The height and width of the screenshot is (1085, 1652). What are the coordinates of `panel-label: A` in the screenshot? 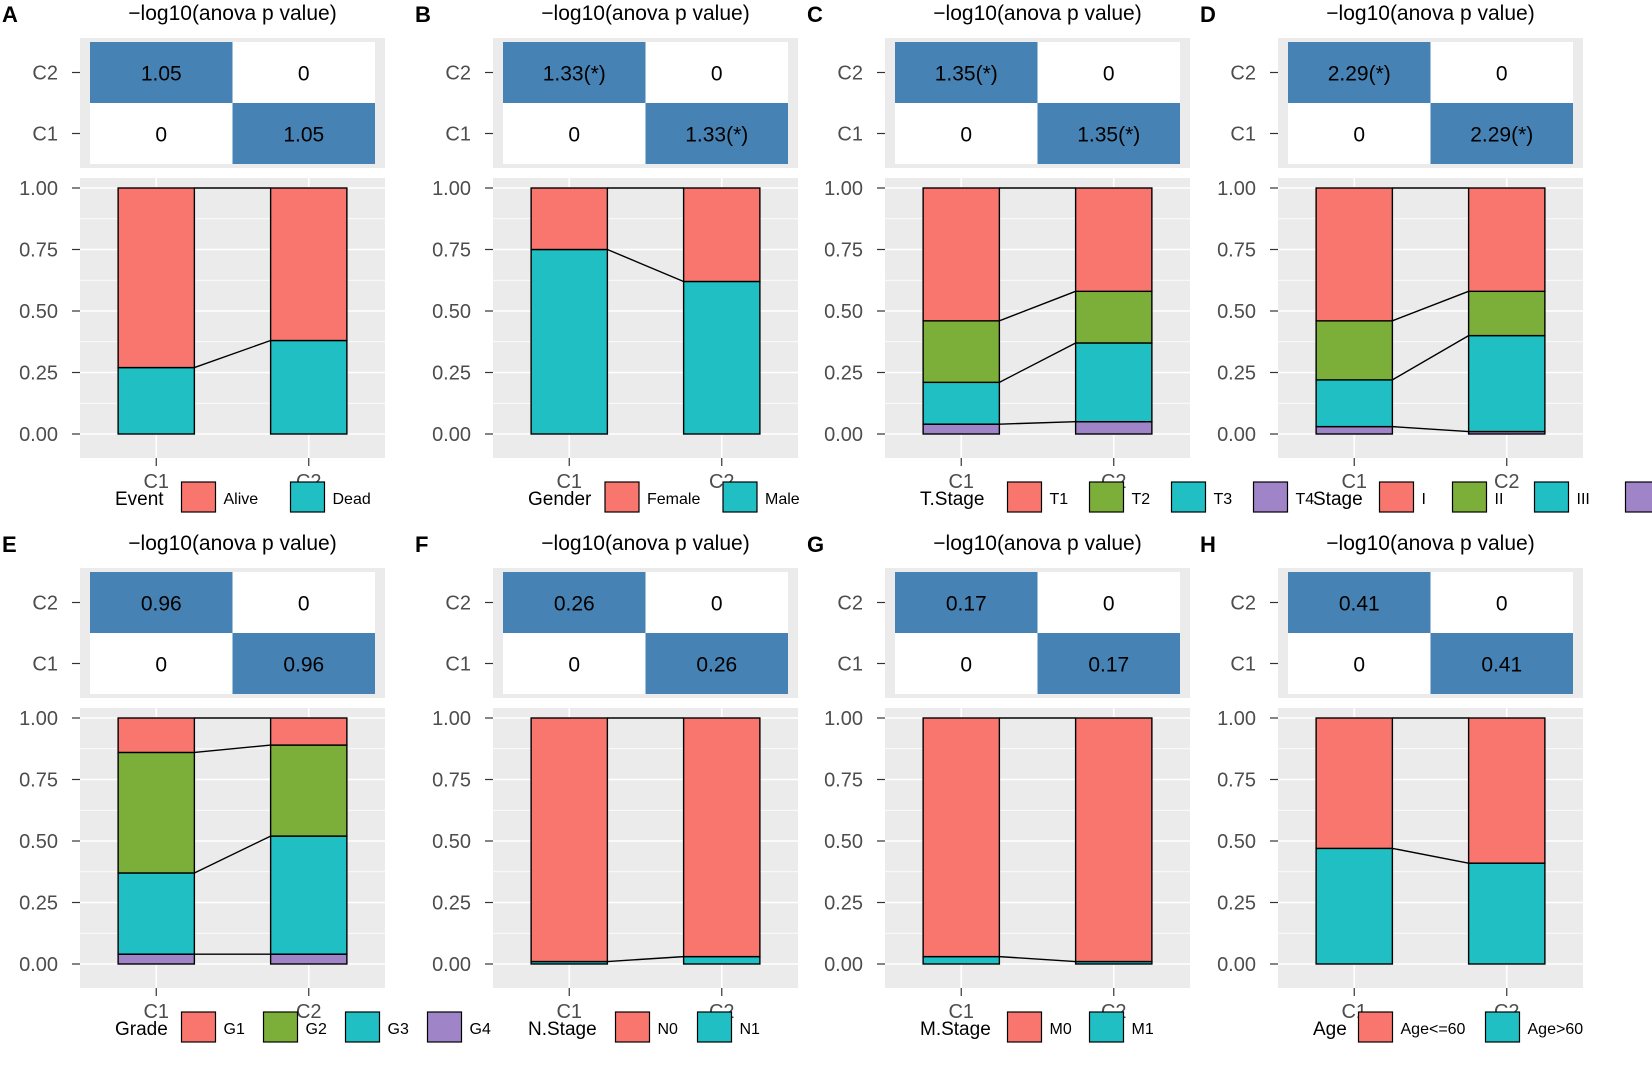 It's located at (10, 14).